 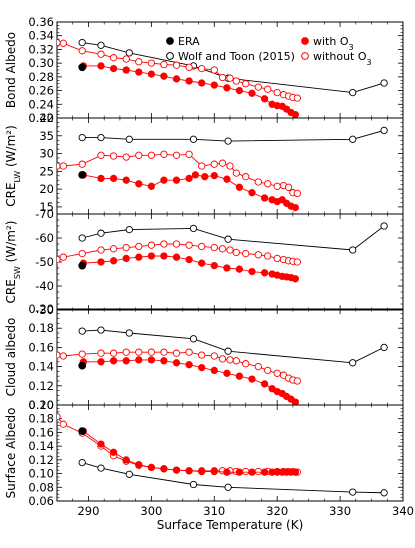 I want to click on y-tick-label: 0.26, so click(x=41, y=91).